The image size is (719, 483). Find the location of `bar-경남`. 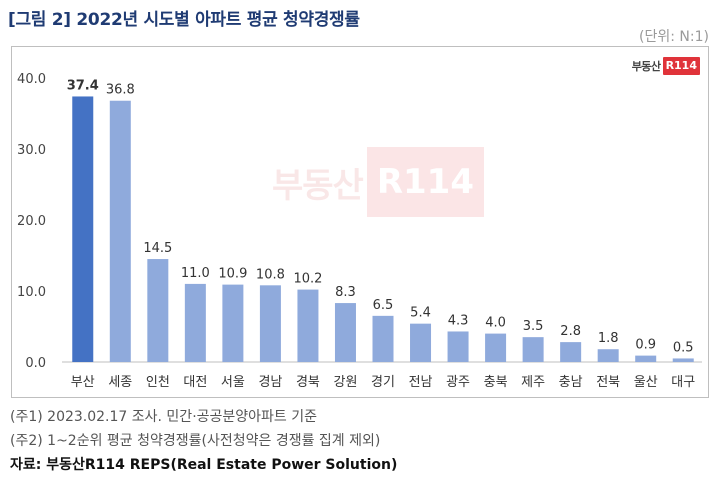

bar-경남 is located at coordinates (270, 323).